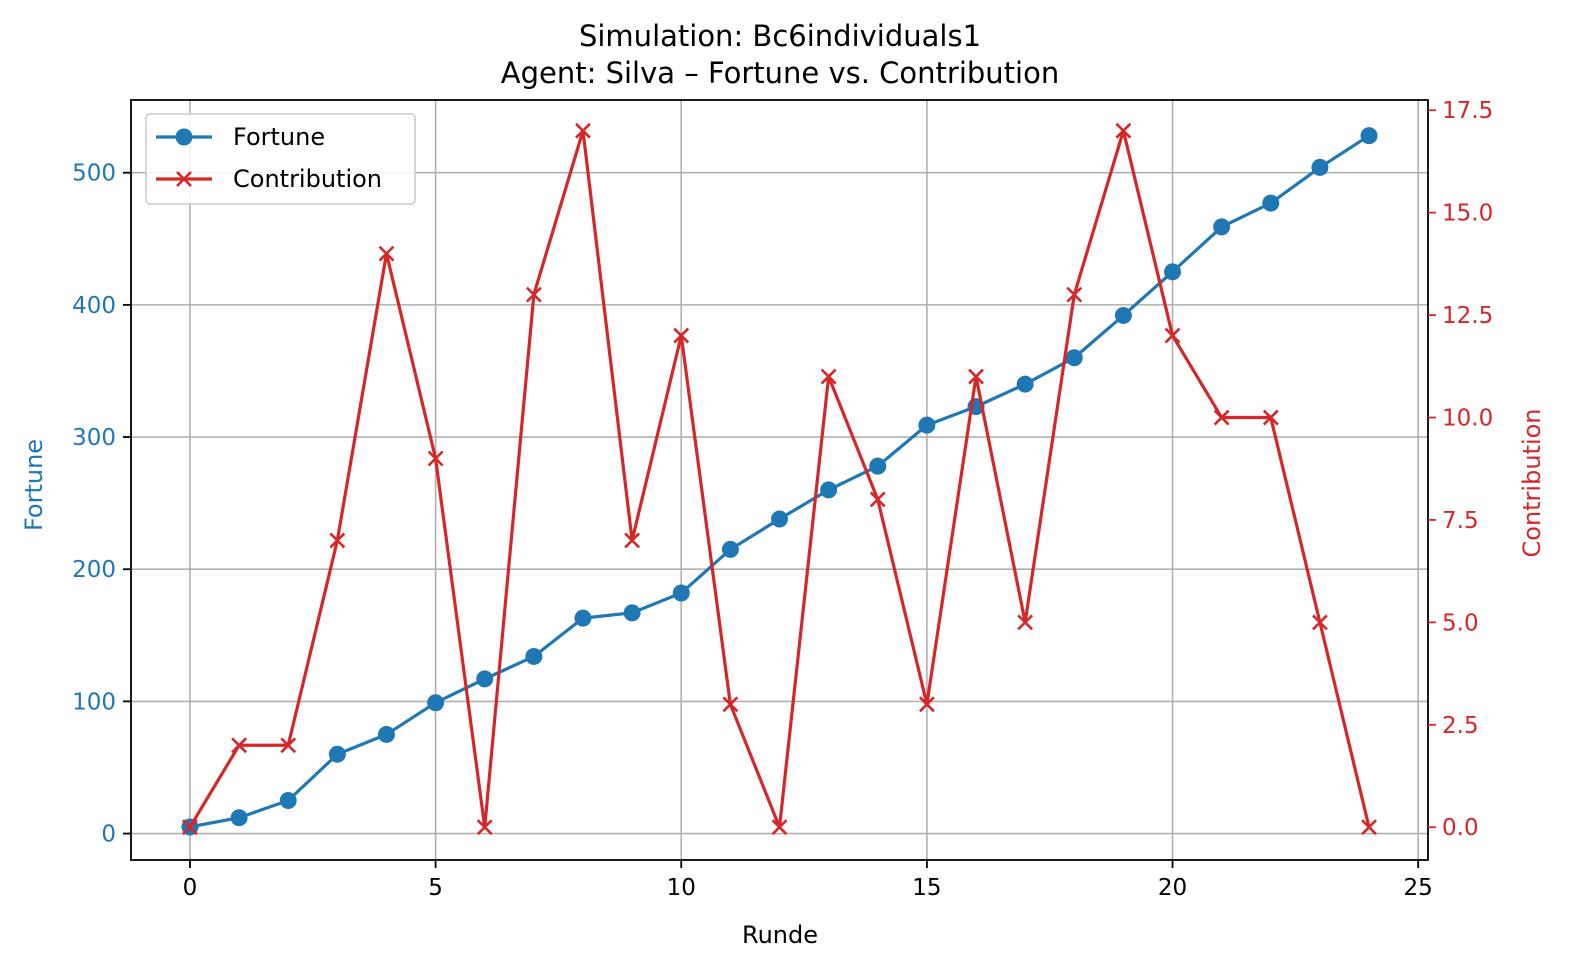 This screenshot has width=1580, height=978. Describe the element at coordinates (1172, 888) in the screenshot. I see `x-tick-label: 20` at that location.